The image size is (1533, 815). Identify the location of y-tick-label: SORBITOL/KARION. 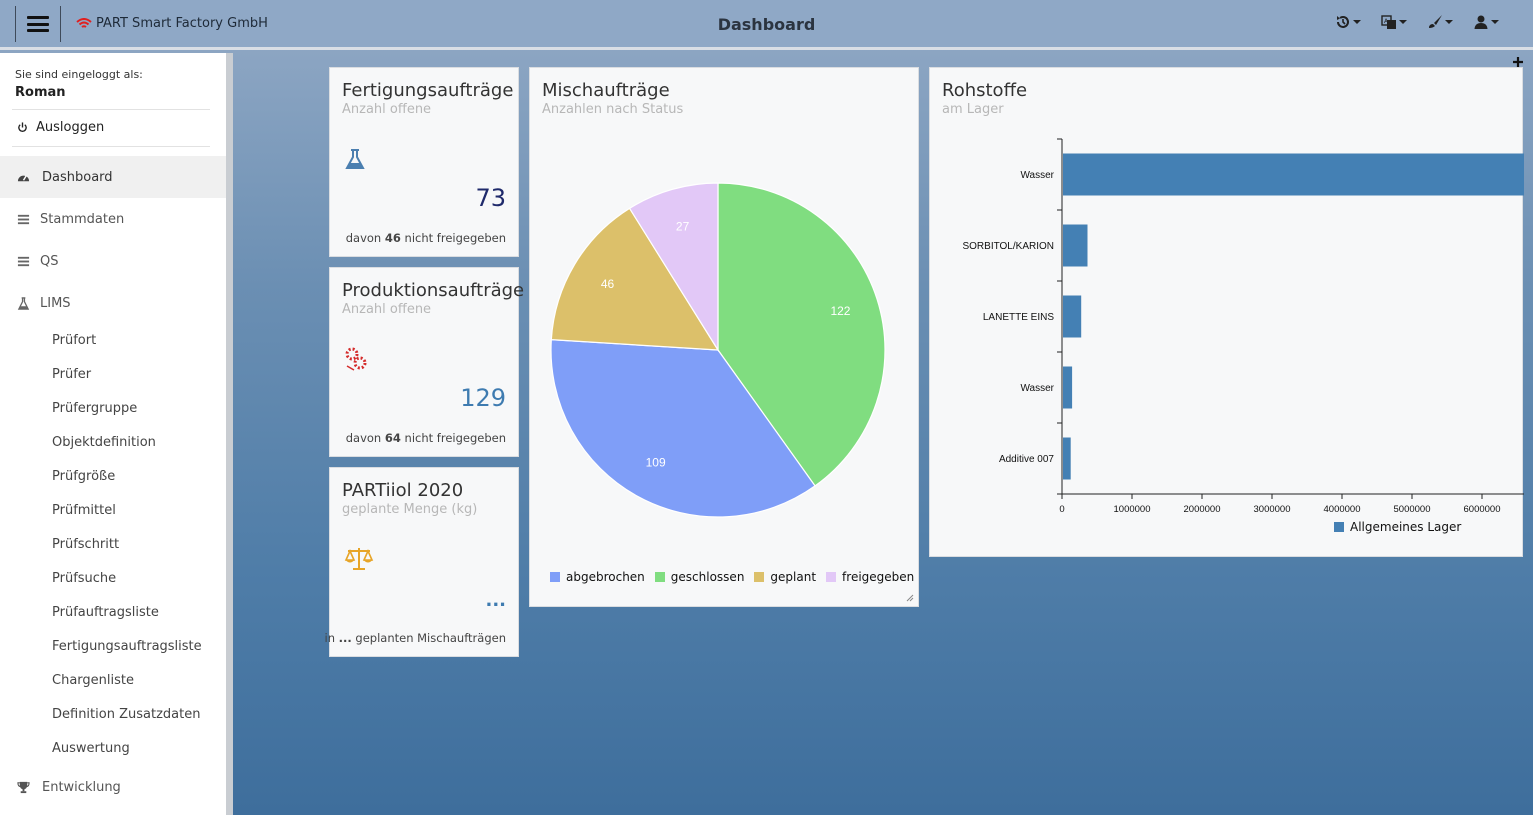
(1008, 246).